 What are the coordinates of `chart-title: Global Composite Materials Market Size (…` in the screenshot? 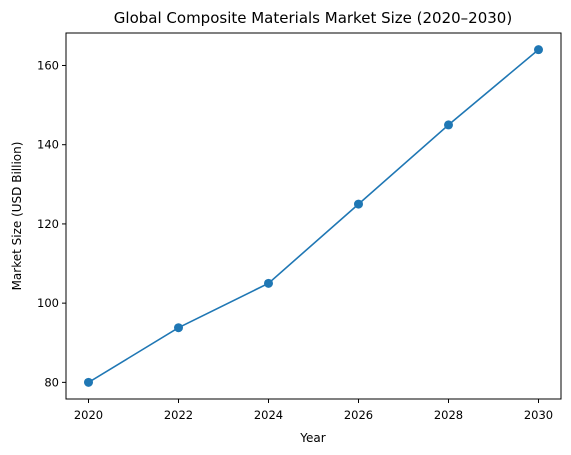 It's located at (313, 18).